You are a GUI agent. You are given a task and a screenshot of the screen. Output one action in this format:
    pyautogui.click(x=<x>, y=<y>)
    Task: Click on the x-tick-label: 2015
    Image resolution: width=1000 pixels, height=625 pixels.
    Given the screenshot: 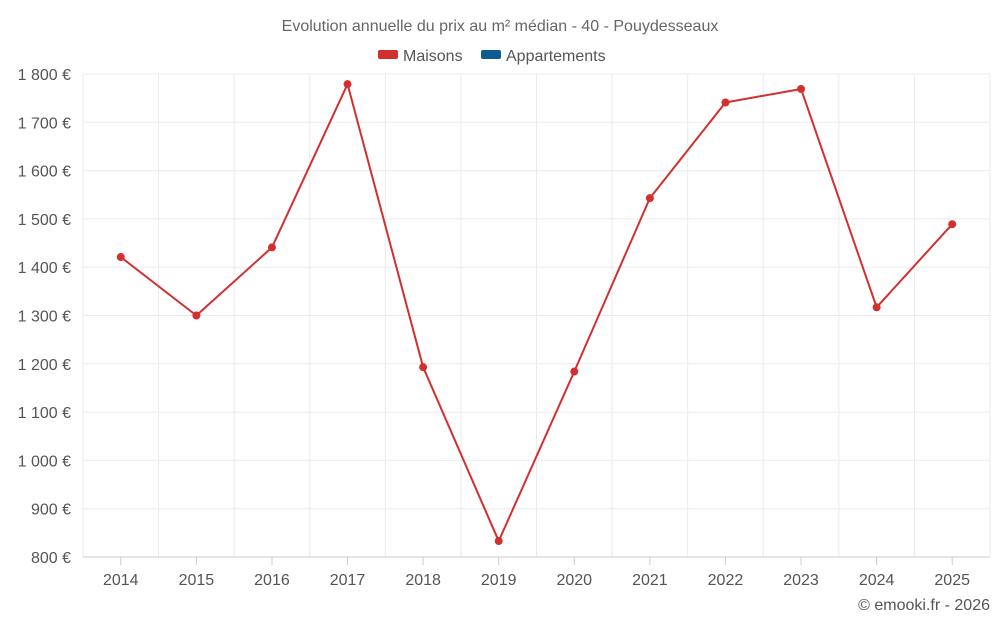 What is the action you would take?
    pyautogui.click(x=197, y=580)
    